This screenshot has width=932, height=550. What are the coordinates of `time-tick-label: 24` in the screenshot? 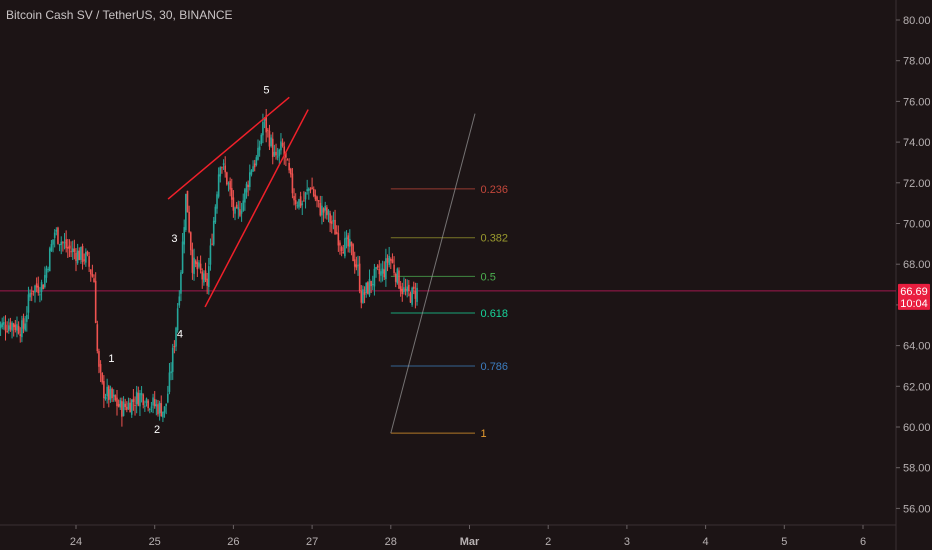 It's located at (76, 542).